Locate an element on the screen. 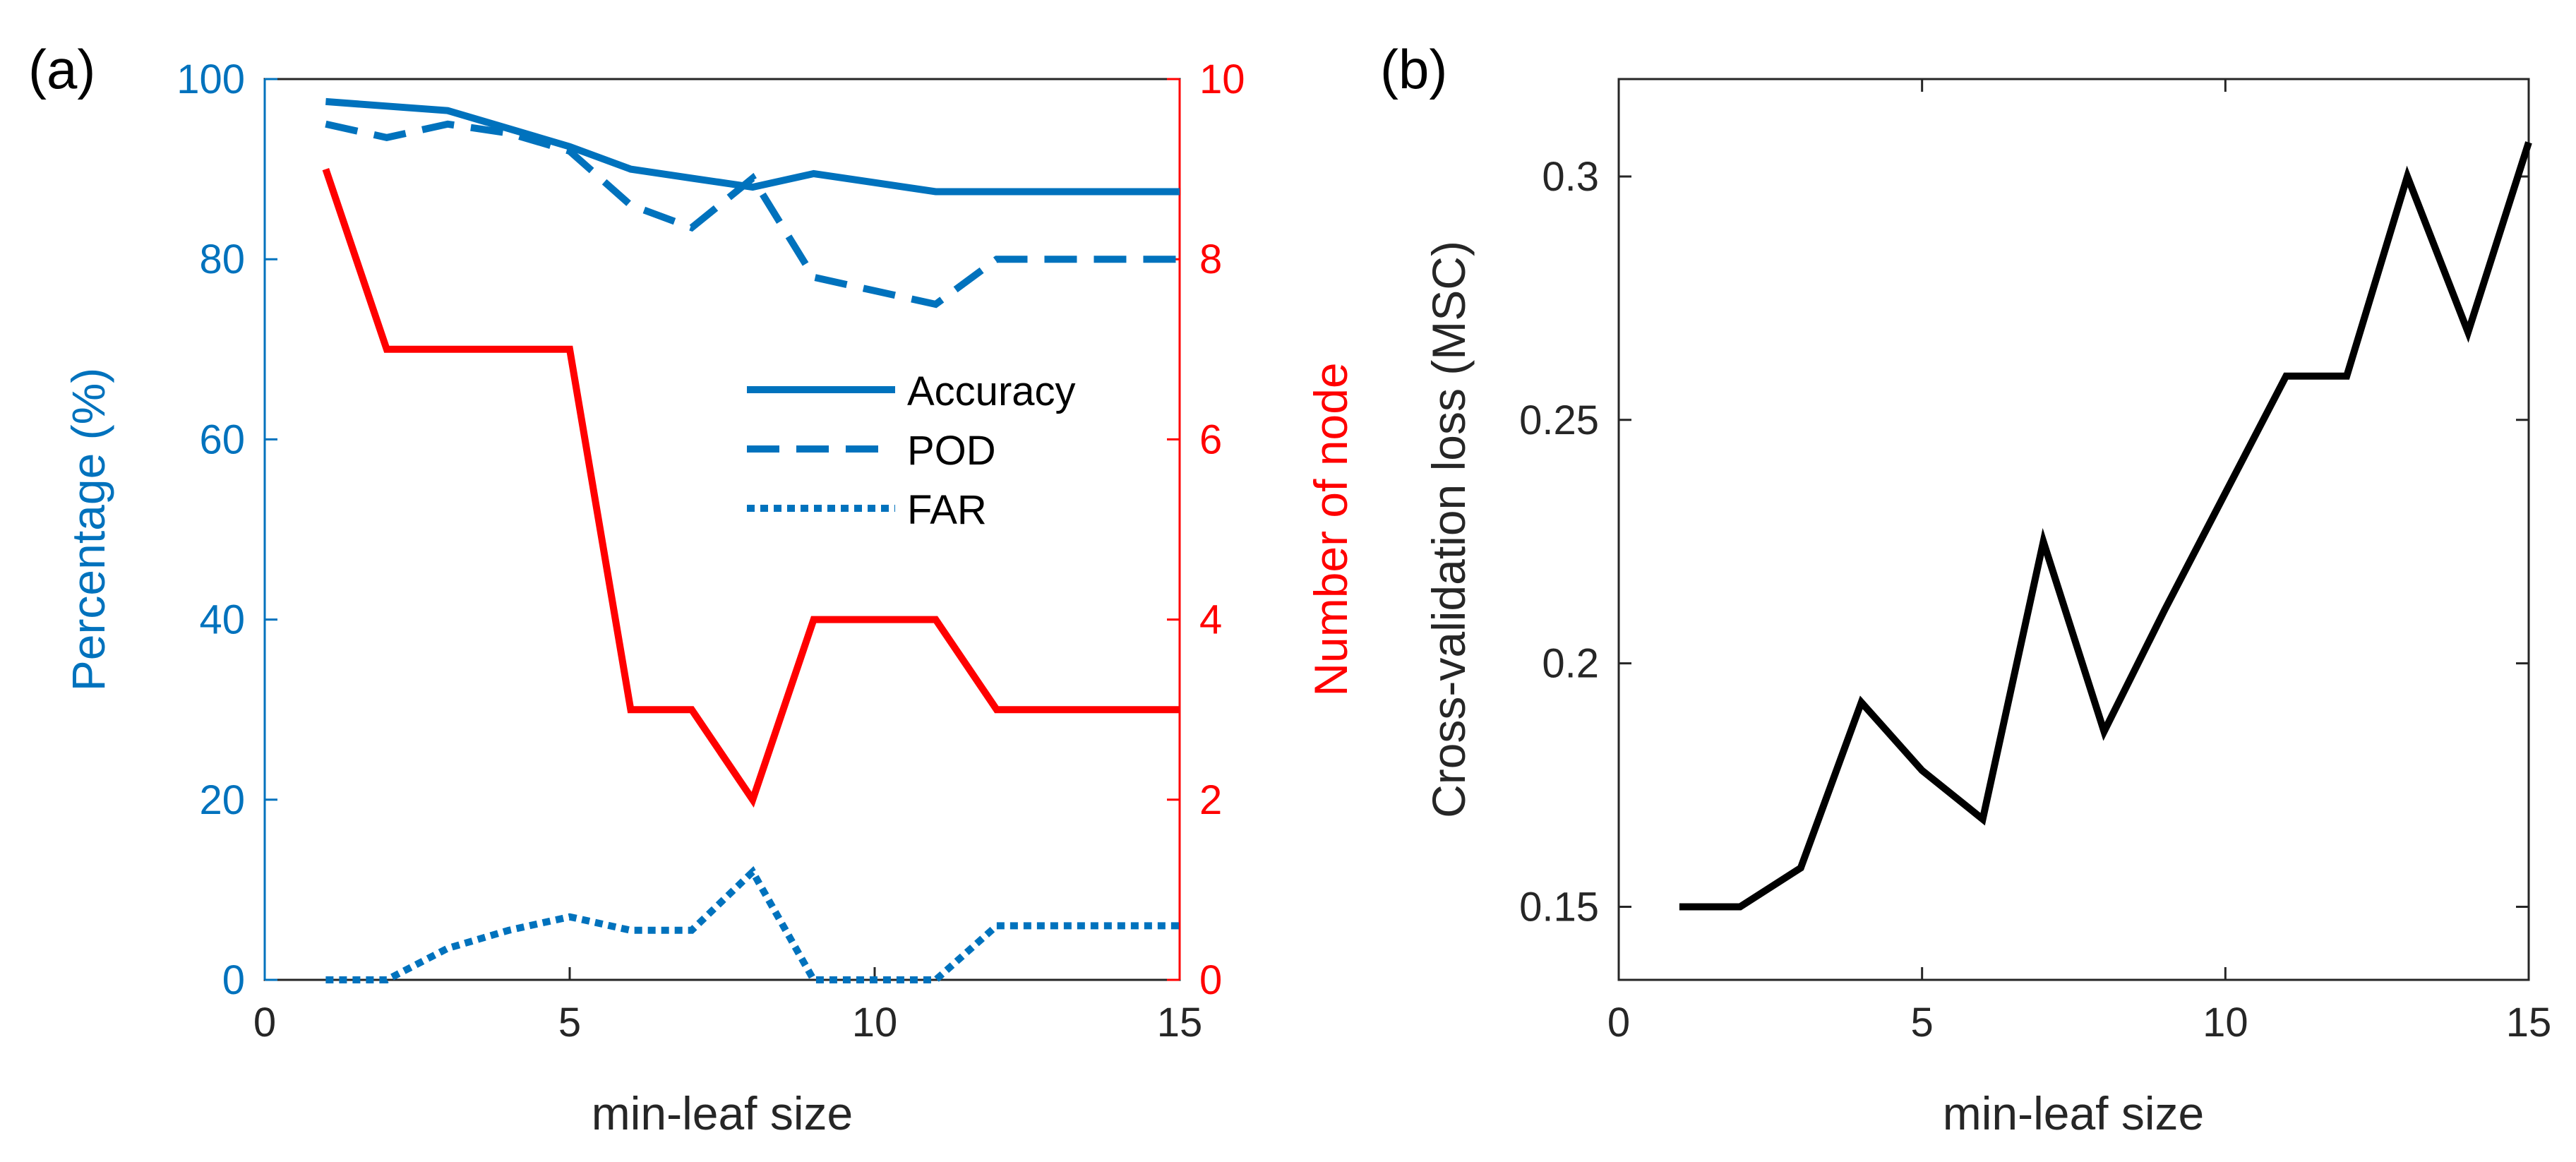 The width and height of the screenshot is (2576, 1162). panel-a-series-line-pod is located at coordinates (752, 214).